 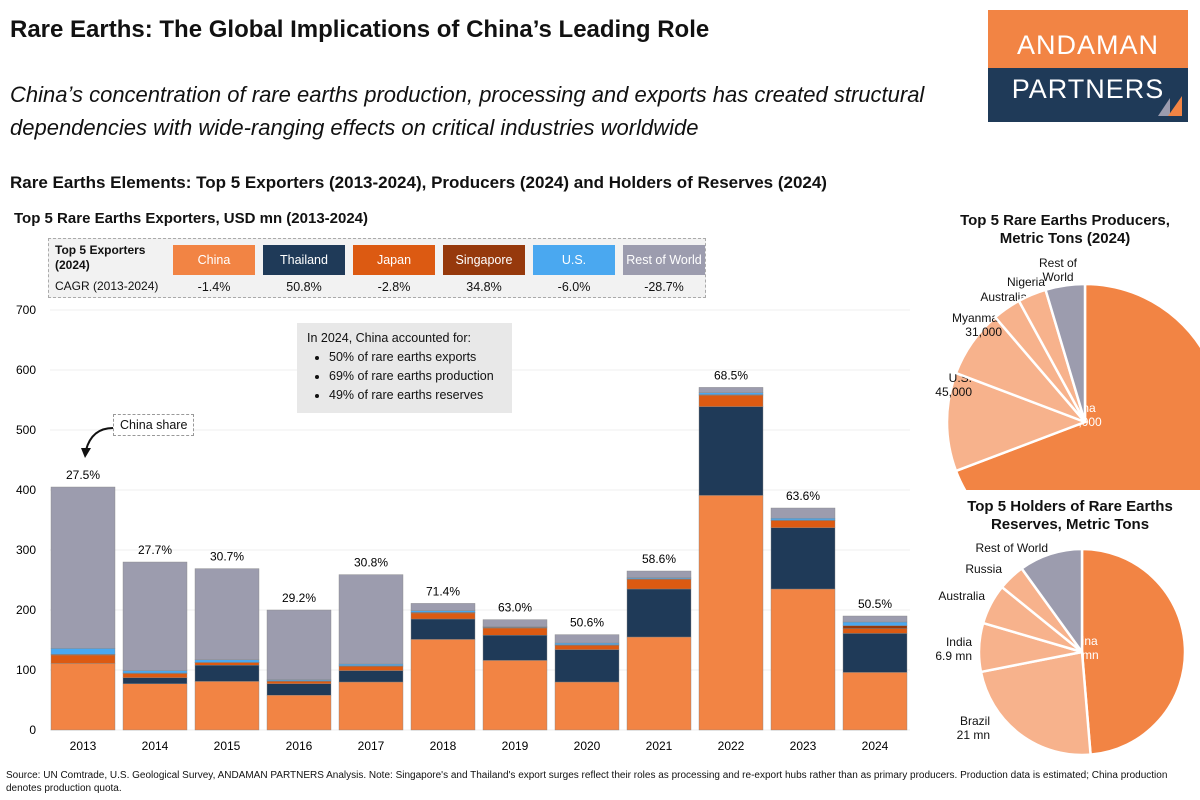 I want to click on note-bullet: 49% of rare earths reserves, so click(x=420, y=395).